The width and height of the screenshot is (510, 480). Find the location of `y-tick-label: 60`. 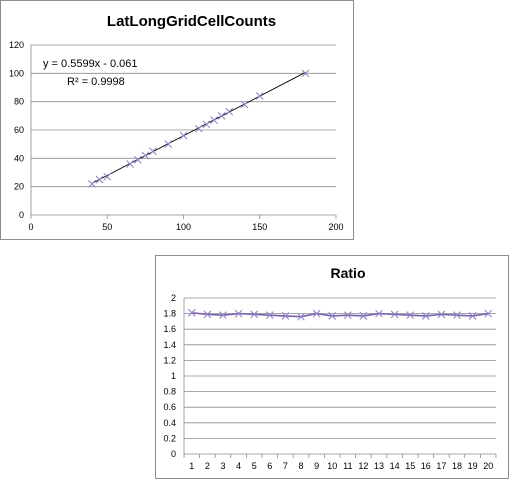

y-tick-label: 60 is located at coordinates (19, 130).